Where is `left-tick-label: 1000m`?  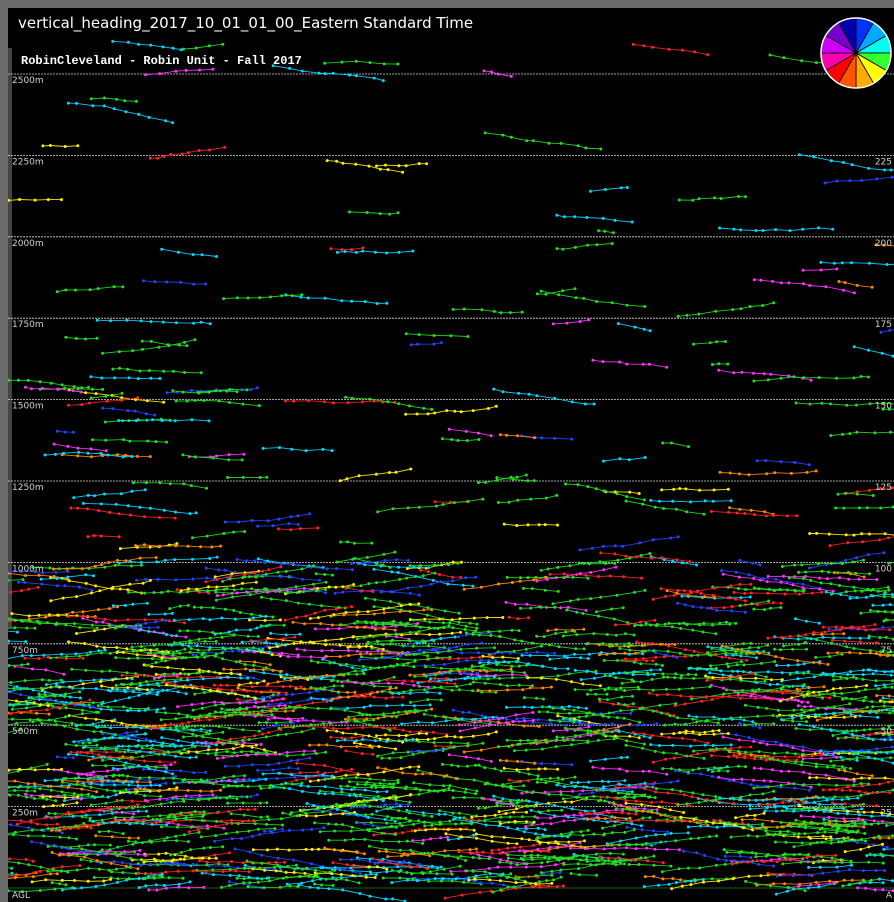 left-tick-label: 1000m is located at coordinates (28, 569).